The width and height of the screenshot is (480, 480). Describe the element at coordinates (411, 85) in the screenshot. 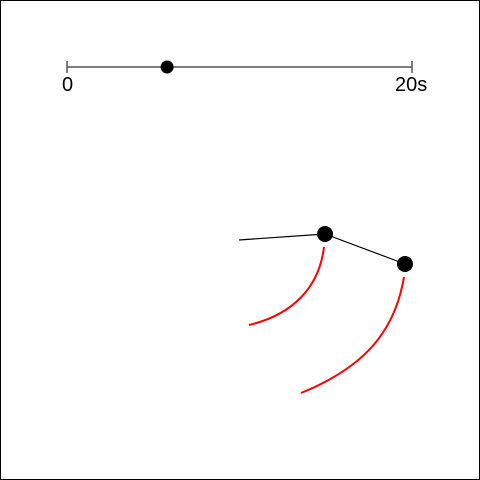

I see `time-slider-end-label: 20s` at that location.